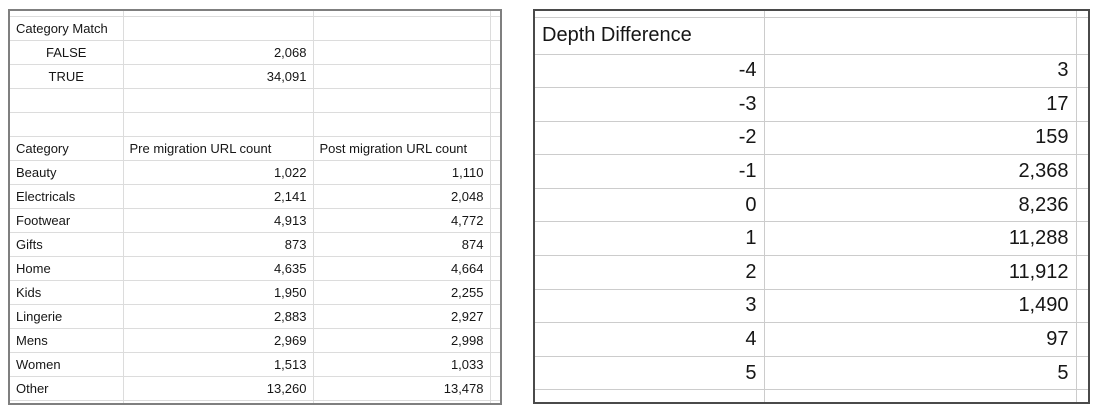 This screenshot has width=1095, height=413. What do you see at coordinates (218, 316) in the screenshot?
I see `pre-count-cell: 2,883` at bounding box center [218, 316].